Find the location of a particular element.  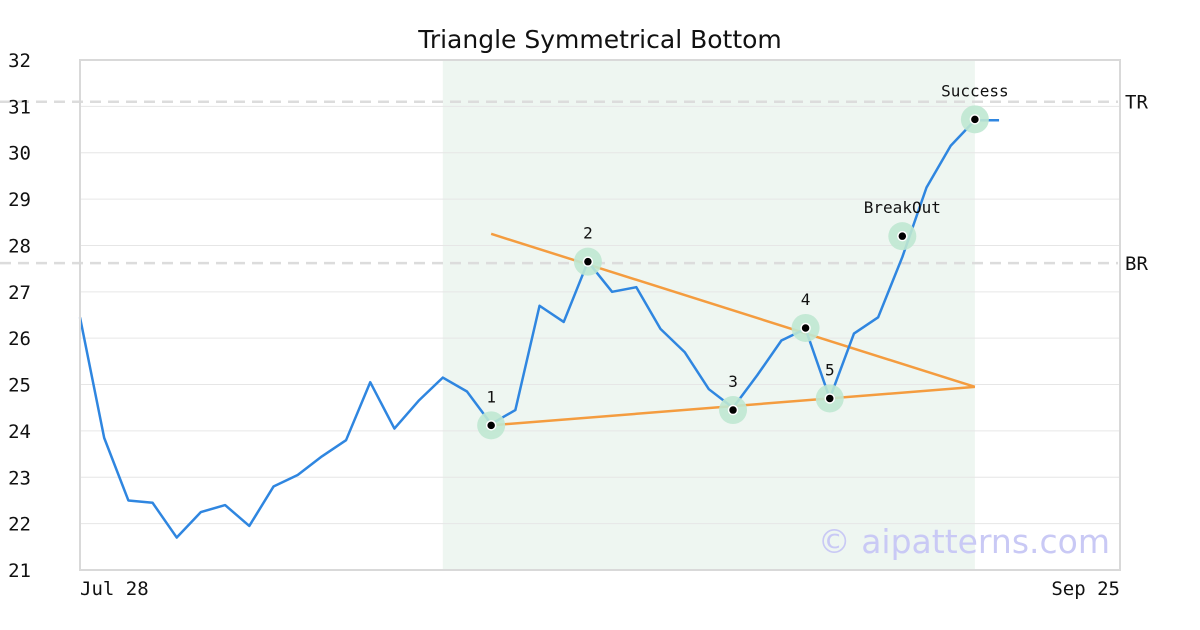

y-tick-label: 21 is located at coordinates (19, 571).